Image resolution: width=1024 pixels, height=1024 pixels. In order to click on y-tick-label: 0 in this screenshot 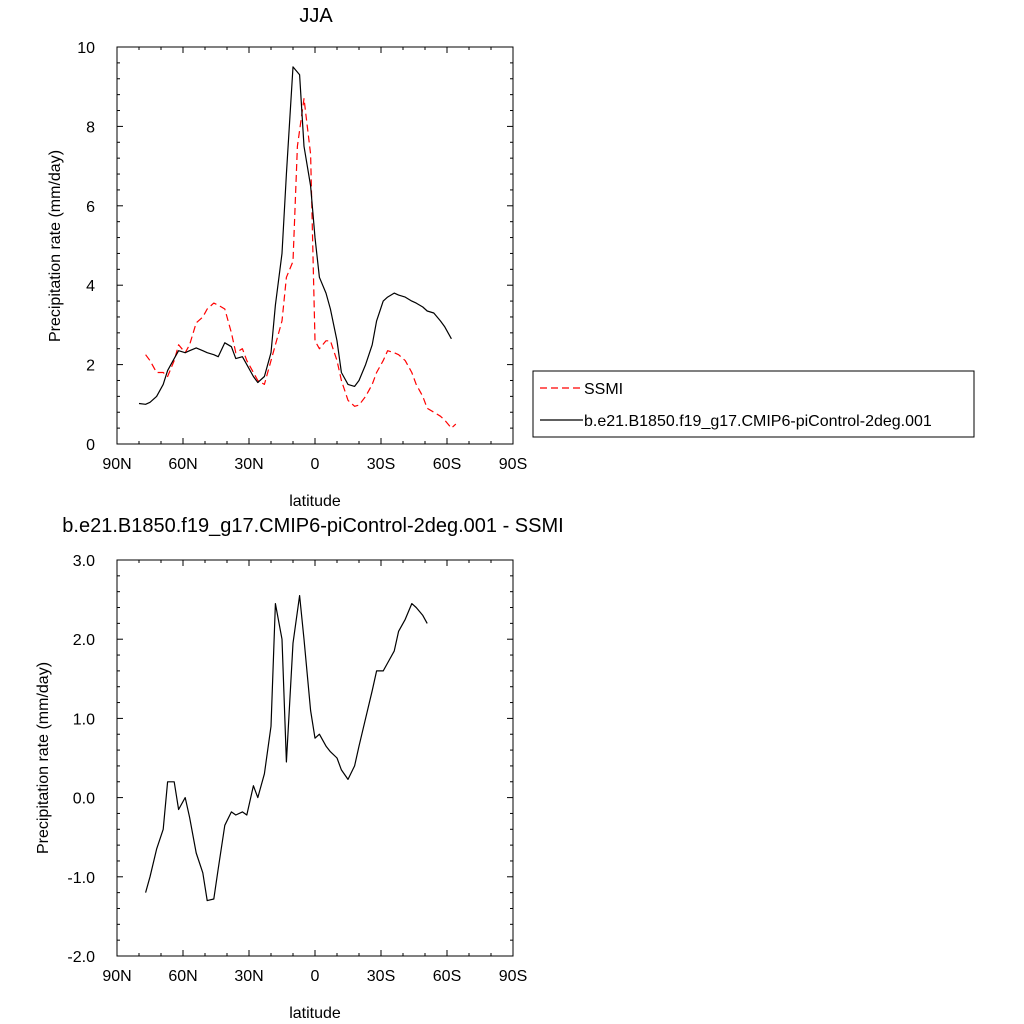, I will do `click(90, 445)`.